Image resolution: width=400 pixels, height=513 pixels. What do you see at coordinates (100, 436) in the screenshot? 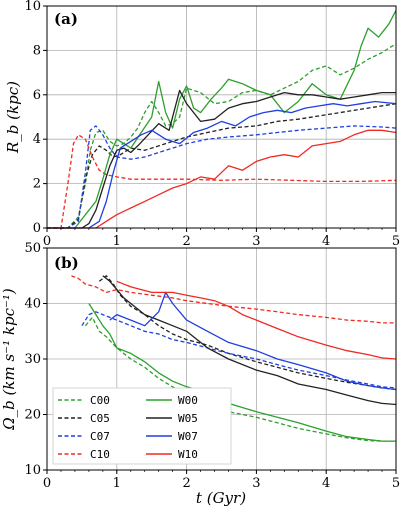
I see `legend-label-C07: C07` at bounding box center [100, 436].